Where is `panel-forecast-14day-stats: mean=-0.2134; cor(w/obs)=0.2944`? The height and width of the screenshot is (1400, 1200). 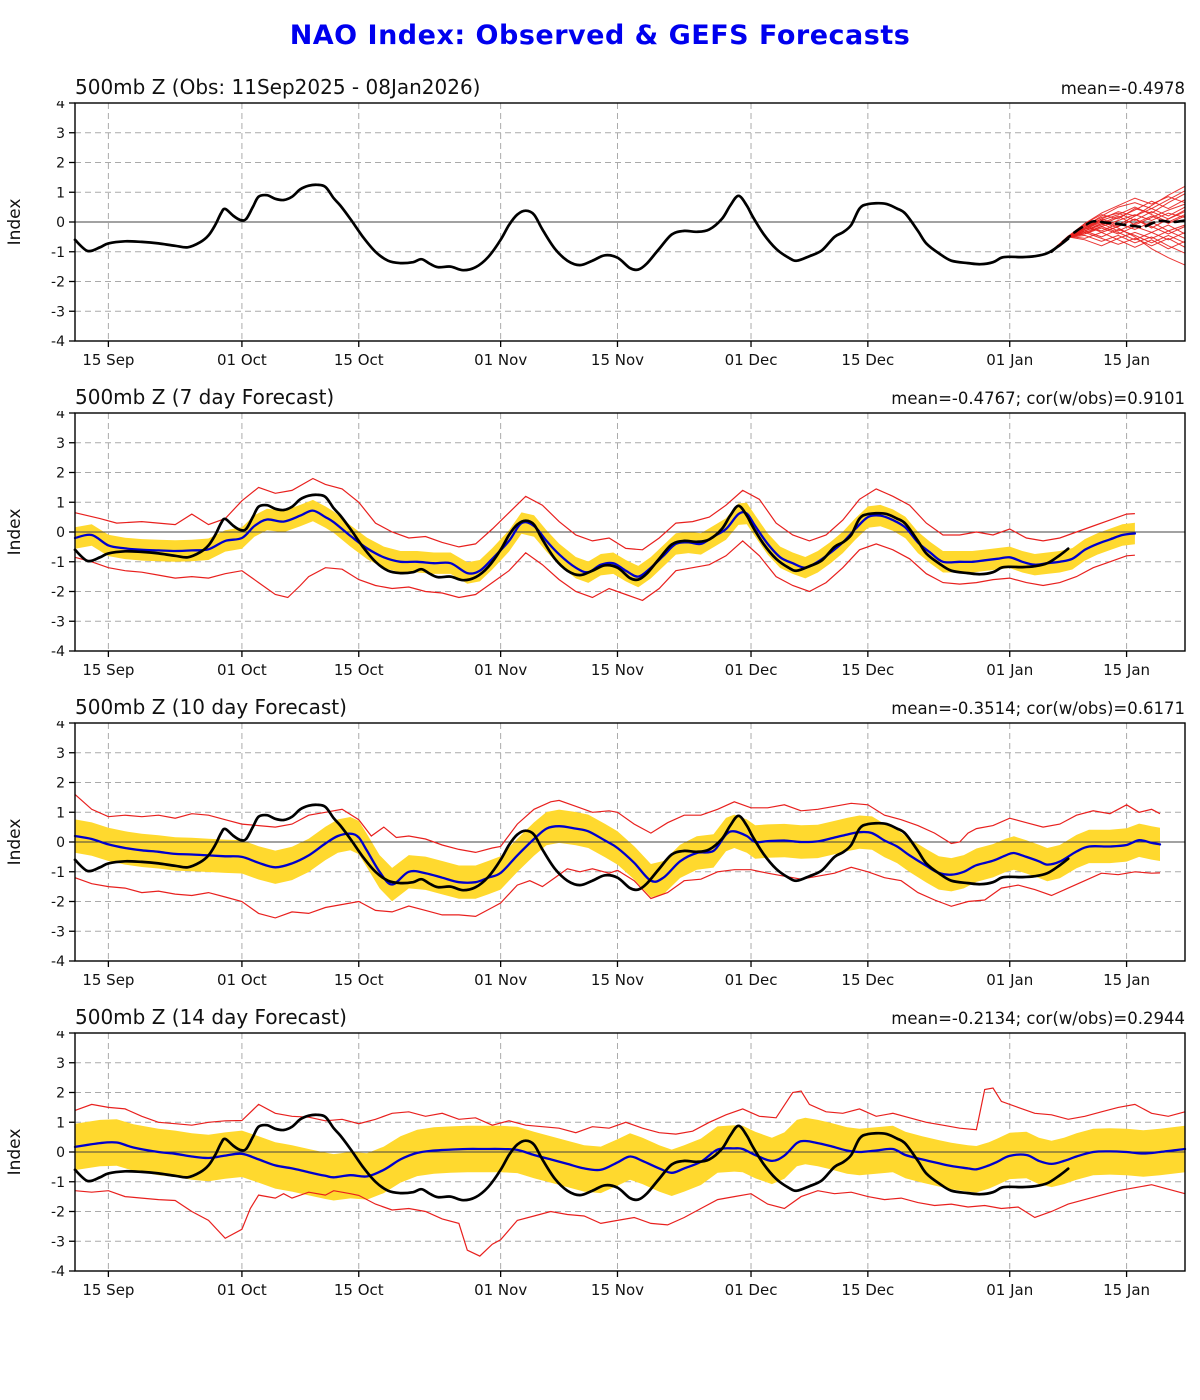
panel-forecast-14day-stats: mean=-0.2134; cor(w/obs)=0.2944 is located at coordinates (1038, 1018).